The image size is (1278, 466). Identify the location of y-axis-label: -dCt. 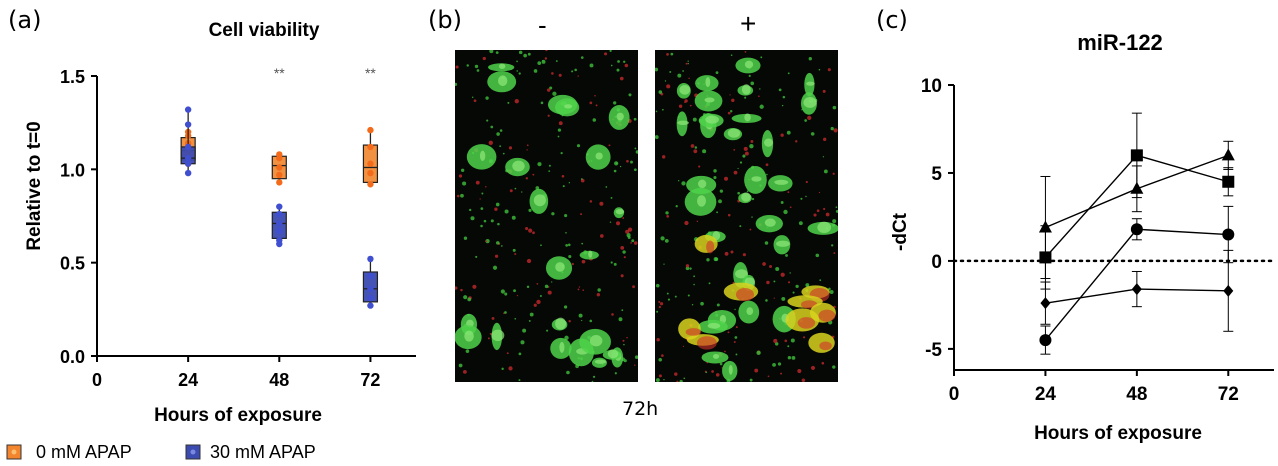
(900, 231).